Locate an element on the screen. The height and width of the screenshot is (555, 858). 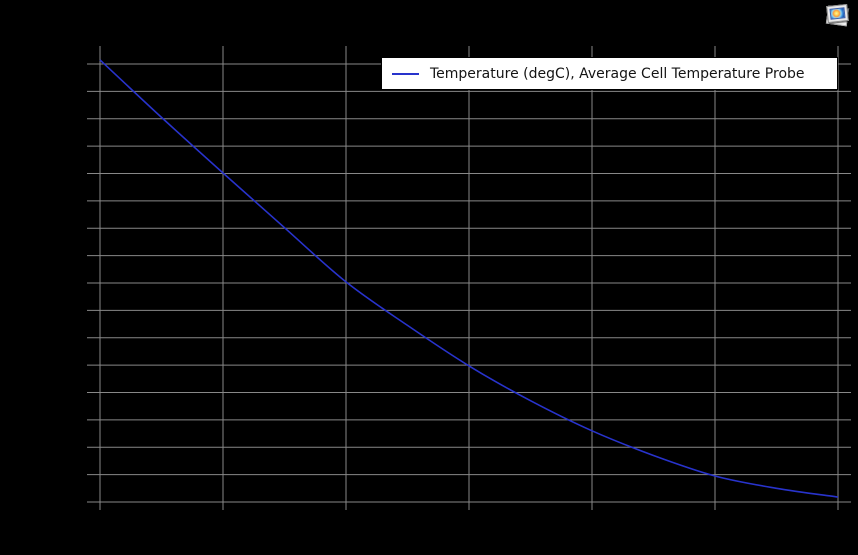
thumbnail-front-card is located at coordinates (837, 13).